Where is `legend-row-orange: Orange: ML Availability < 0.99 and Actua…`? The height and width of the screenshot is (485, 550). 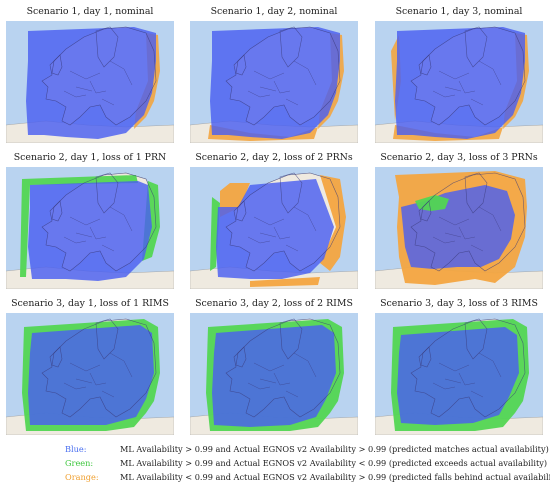
legend-row-orange: Orange: ML Availability < 0.99 and Actua… is located at coordinates (292, 477).